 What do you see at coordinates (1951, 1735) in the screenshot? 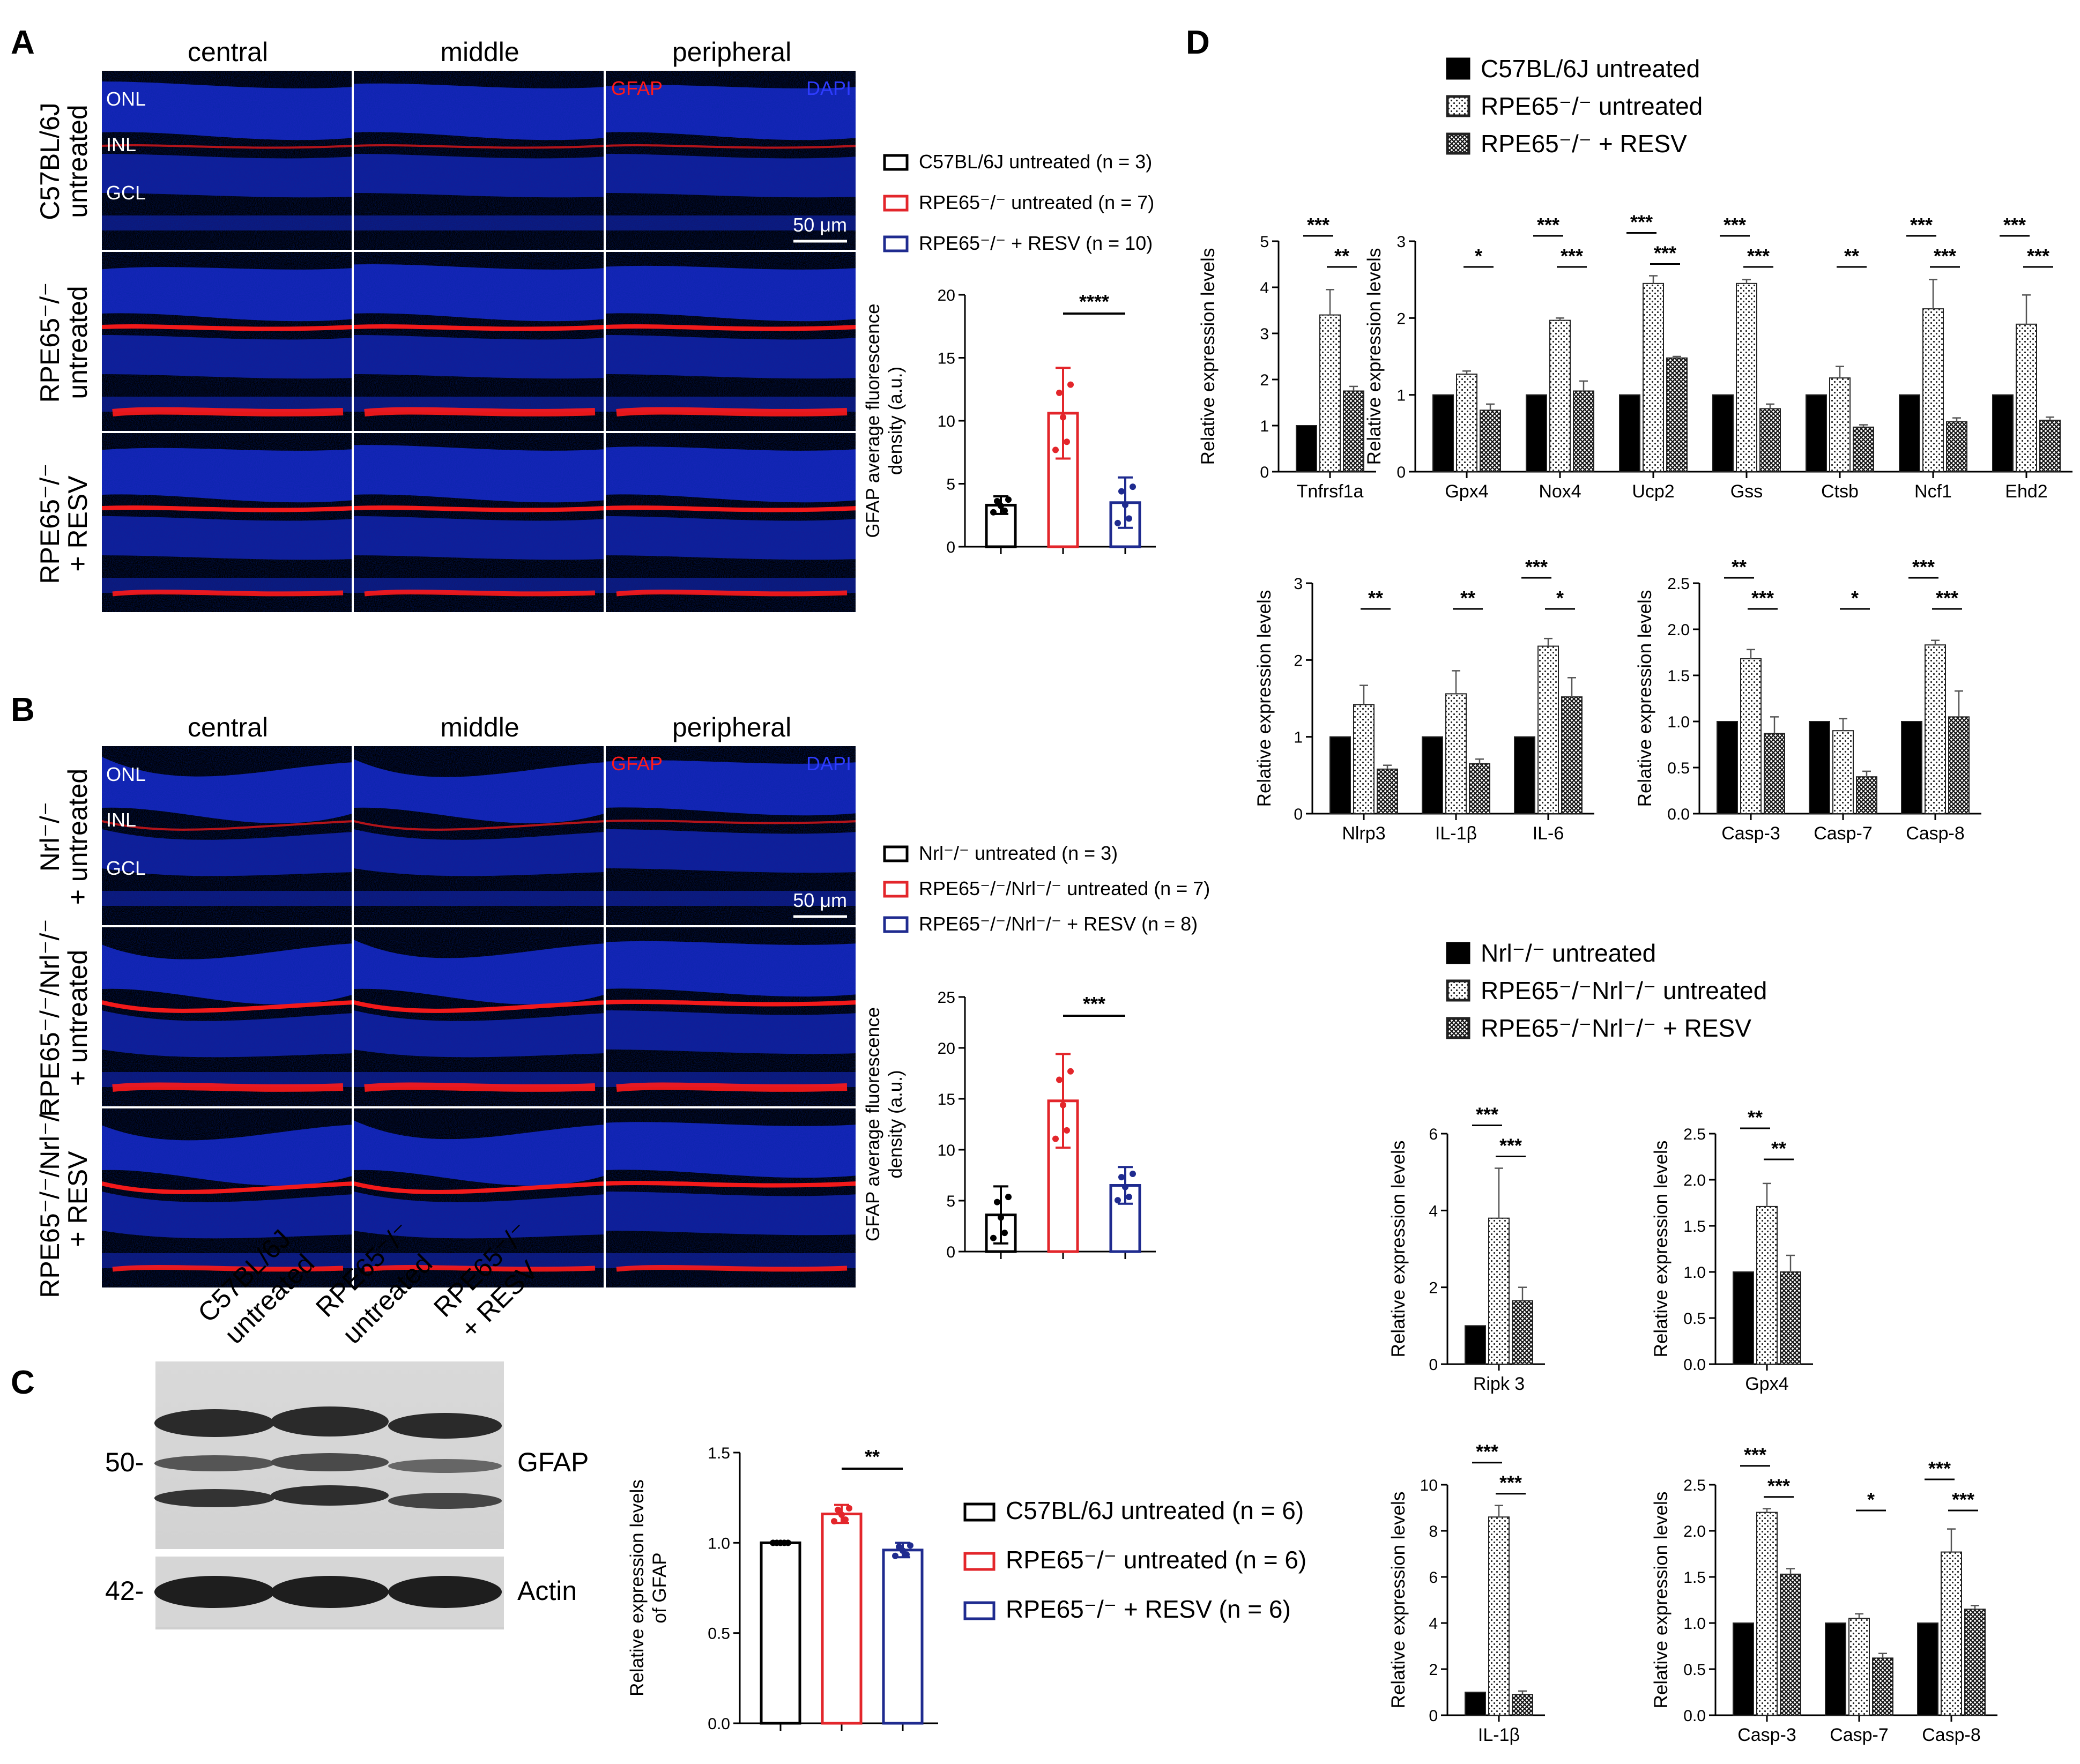
I see `category-label: Casp-8` at bounding box center [1951, 1735].